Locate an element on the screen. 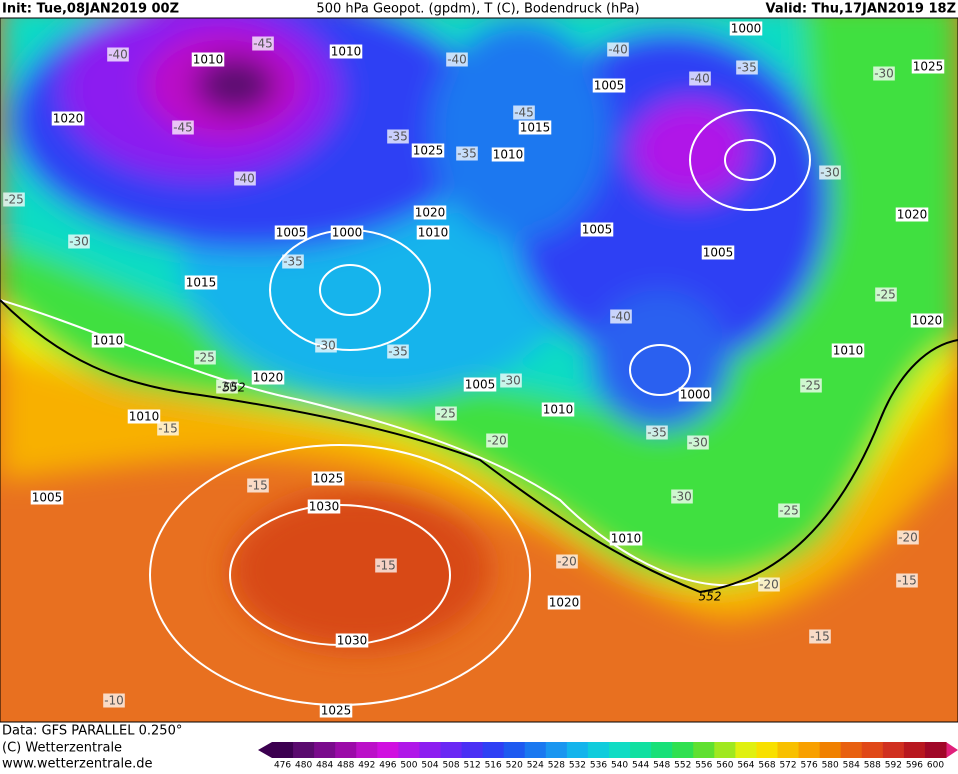  colorbar-tick-label: 584 is located at coordinates (851, 766).